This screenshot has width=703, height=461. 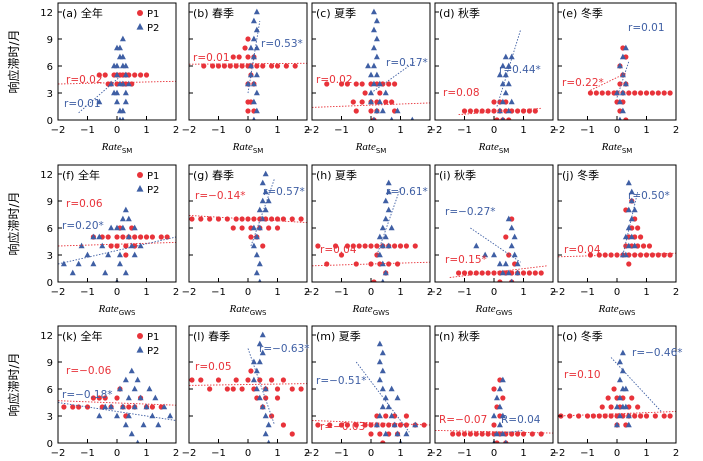 What do you see at coordinates (461, 93) in the screenshot?
I see `p1-correlation: r=0.08` at bounding box center [461, 93].